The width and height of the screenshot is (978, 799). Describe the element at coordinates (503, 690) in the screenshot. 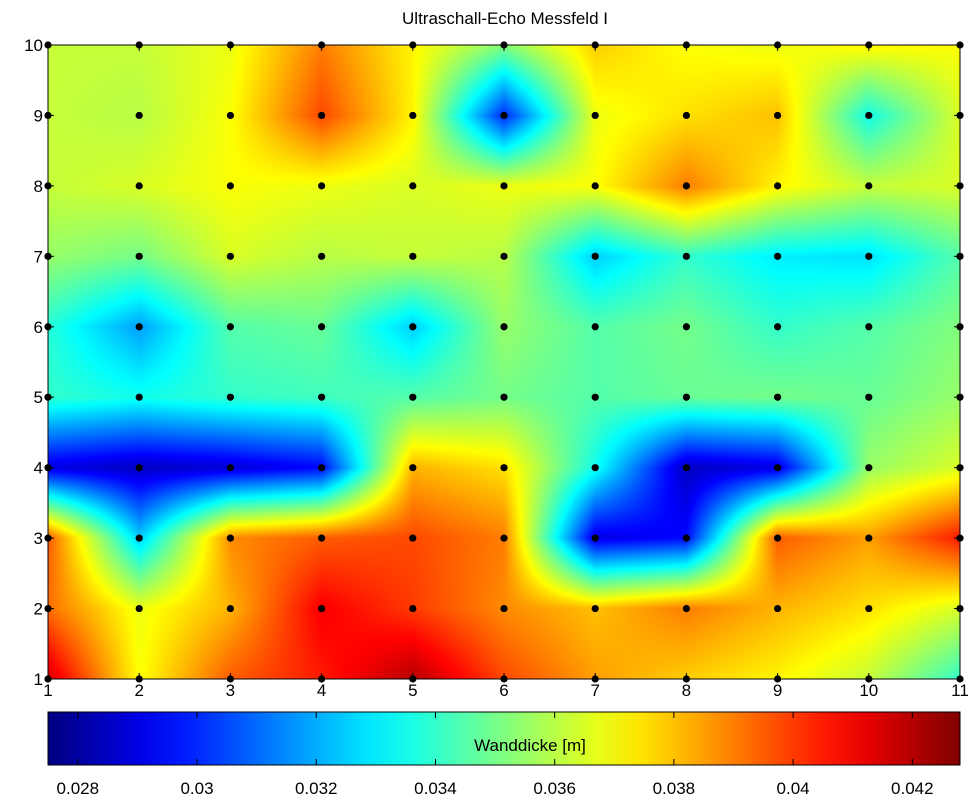

I see `x-tick-label: 6` at that location.